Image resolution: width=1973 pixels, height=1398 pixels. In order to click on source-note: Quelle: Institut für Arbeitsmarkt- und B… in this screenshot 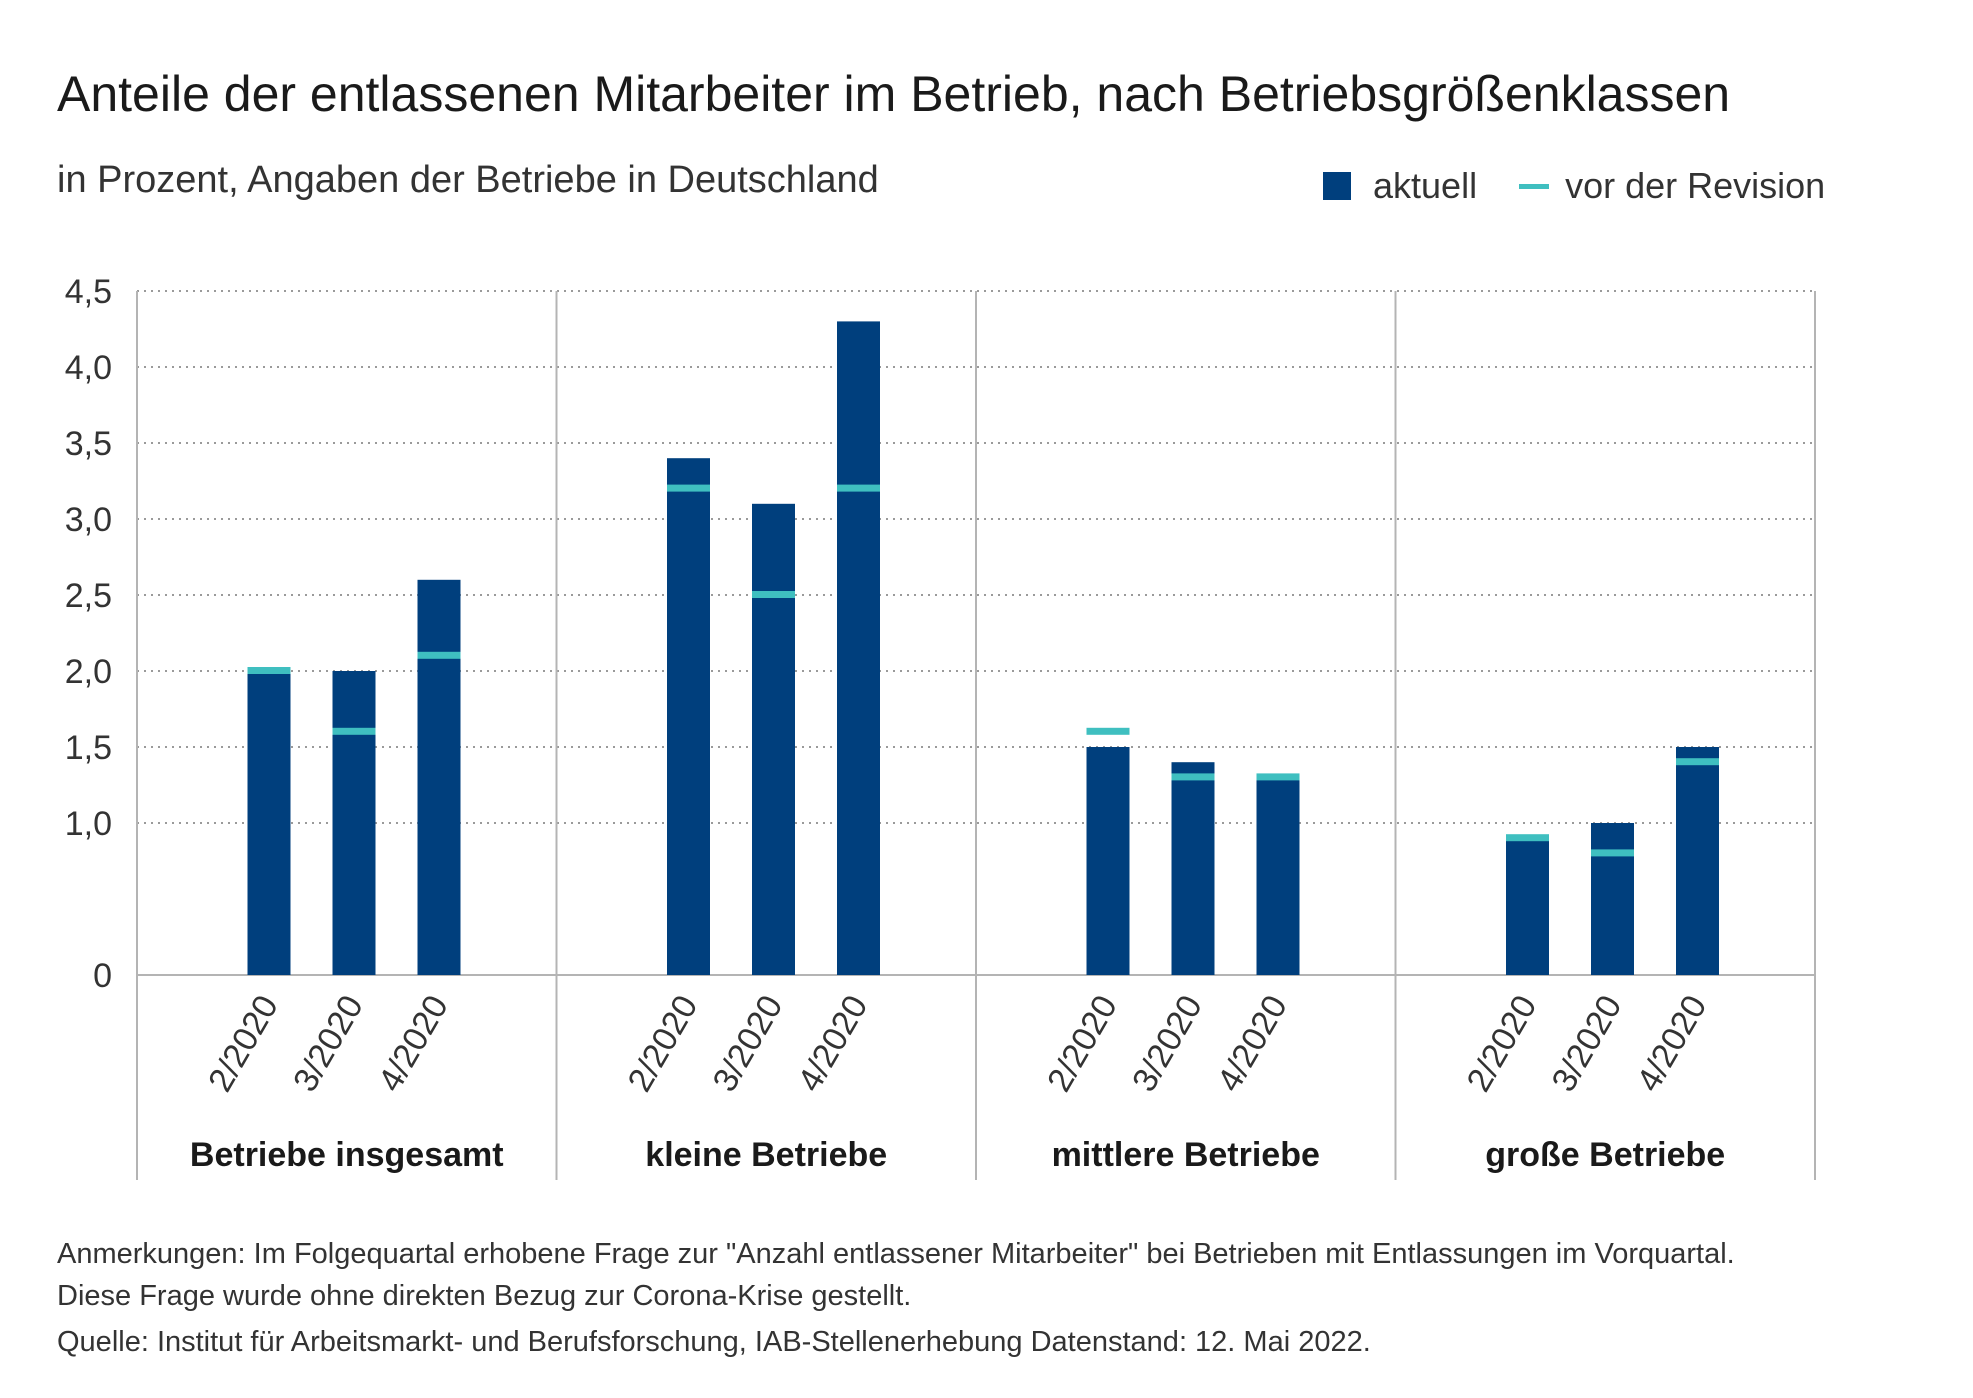, I will do `click(714, 1342)`.